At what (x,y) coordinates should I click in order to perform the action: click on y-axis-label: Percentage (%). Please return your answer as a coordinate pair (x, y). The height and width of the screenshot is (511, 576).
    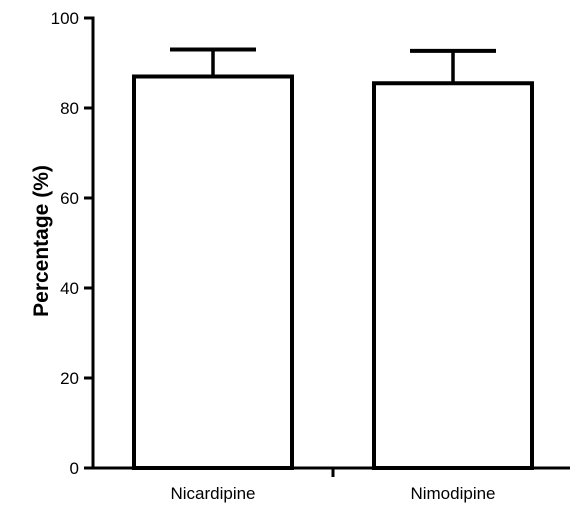
    Looking at the image, I should click on (41, 241).